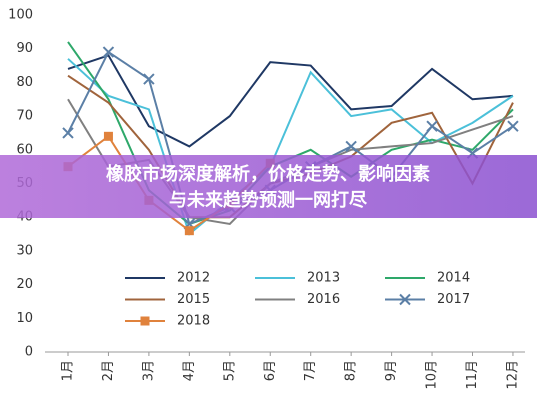 This screenshot has height=400, width=537. I want to click on y-tick-label: 90, so click(24, 48).